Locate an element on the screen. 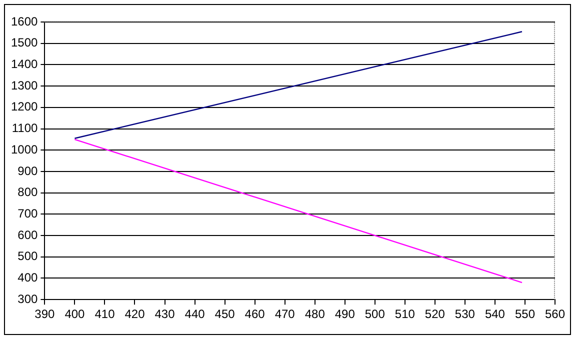 The width and height of the screenshot is (577, 341). y-tick-label: 900 is located at coordinates (28, 171).